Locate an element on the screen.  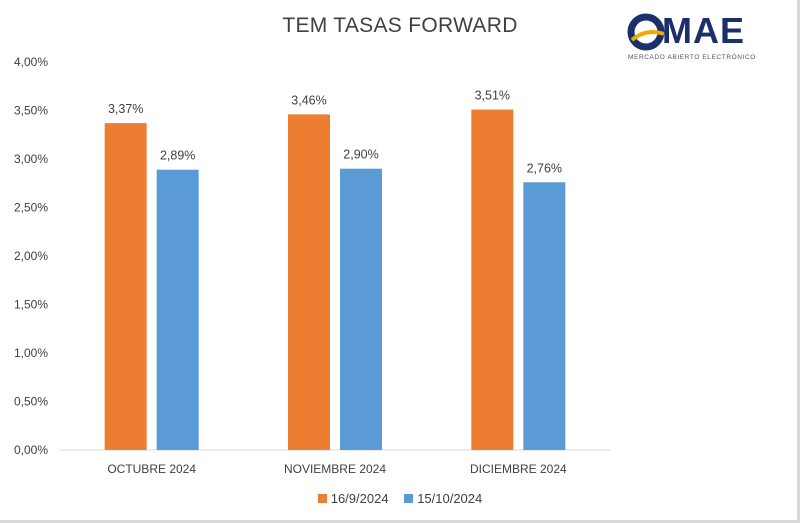
data-label: 3,37% is located at coordinates (125, 109).